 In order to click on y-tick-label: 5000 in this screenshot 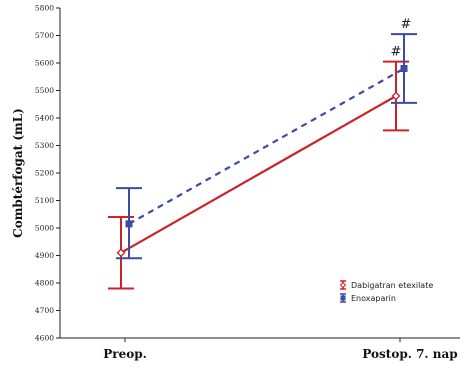, I will do `click(44, 228)`.